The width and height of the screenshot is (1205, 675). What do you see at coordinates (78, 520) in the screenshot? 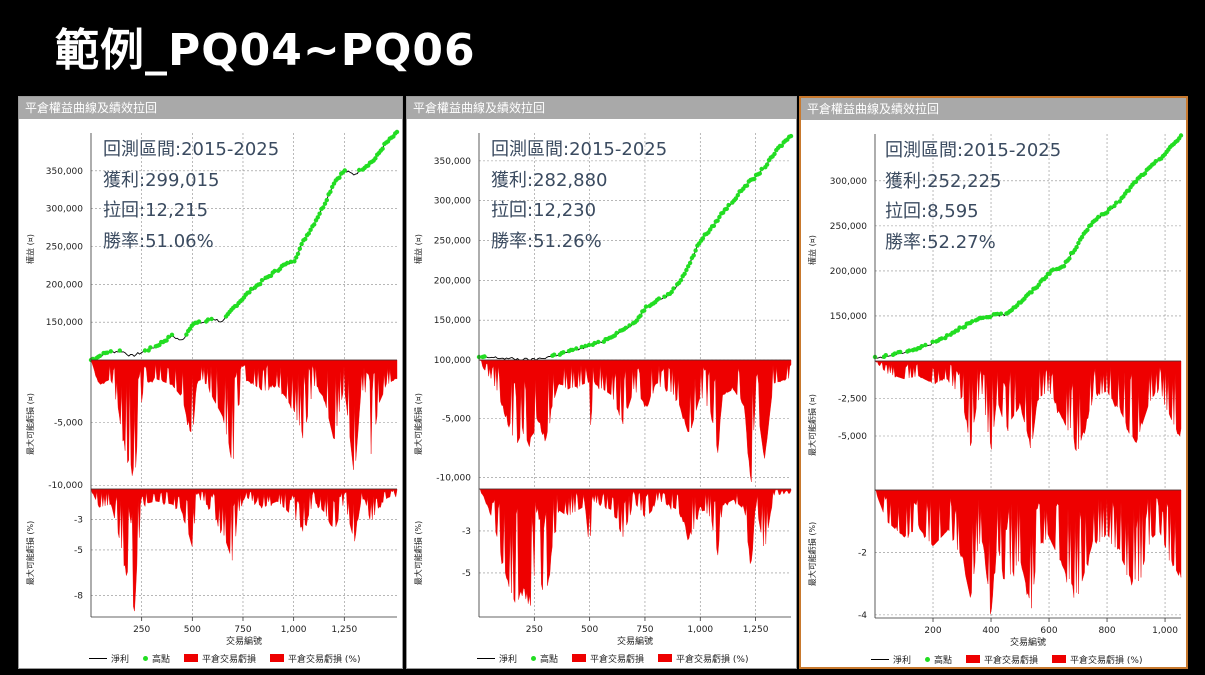
I see `y-tick-label: -3` at bounding box center [78, 520].